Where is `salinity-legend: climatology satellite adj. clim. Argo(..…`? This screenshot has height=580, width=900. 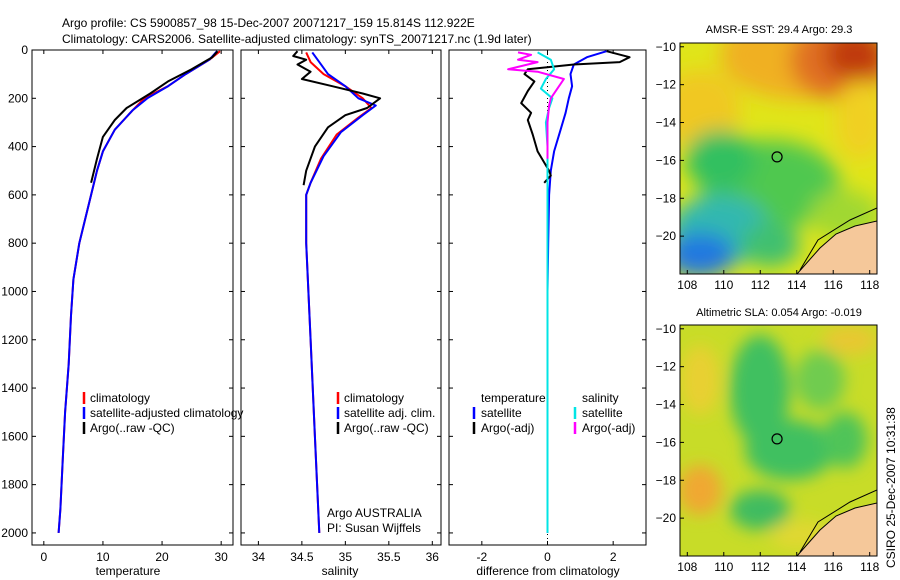 salinity-legend: climatology satellite adj. clim. Argo(..… is located at coordinates (381, 463).